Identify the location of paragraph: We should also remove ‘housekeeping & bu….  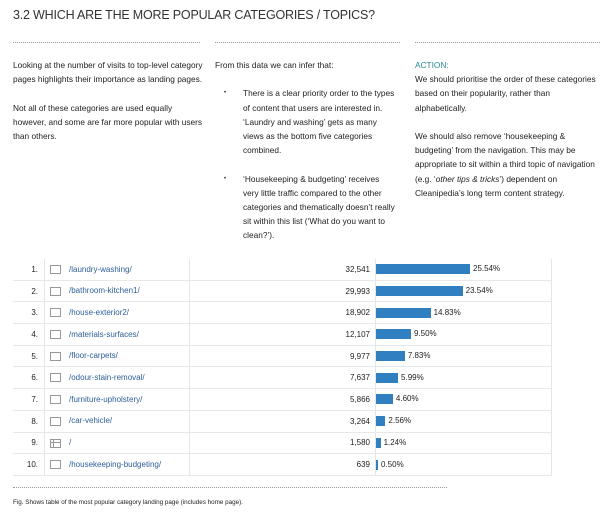
(507, 164).